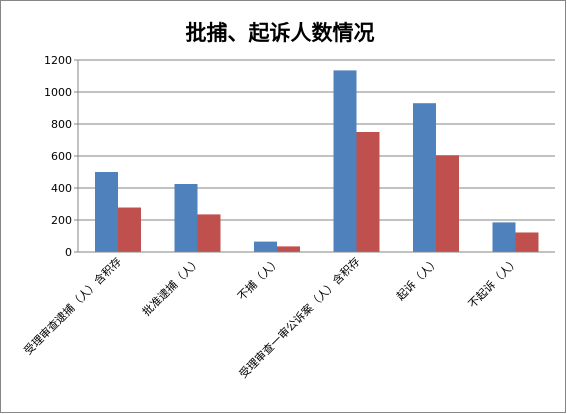 This screenshot has width=567, height=414. Describe the element at coordinates (280, 33) in the screenshot. I see `chart-title: 批捕、起诉人数情况` at that location.